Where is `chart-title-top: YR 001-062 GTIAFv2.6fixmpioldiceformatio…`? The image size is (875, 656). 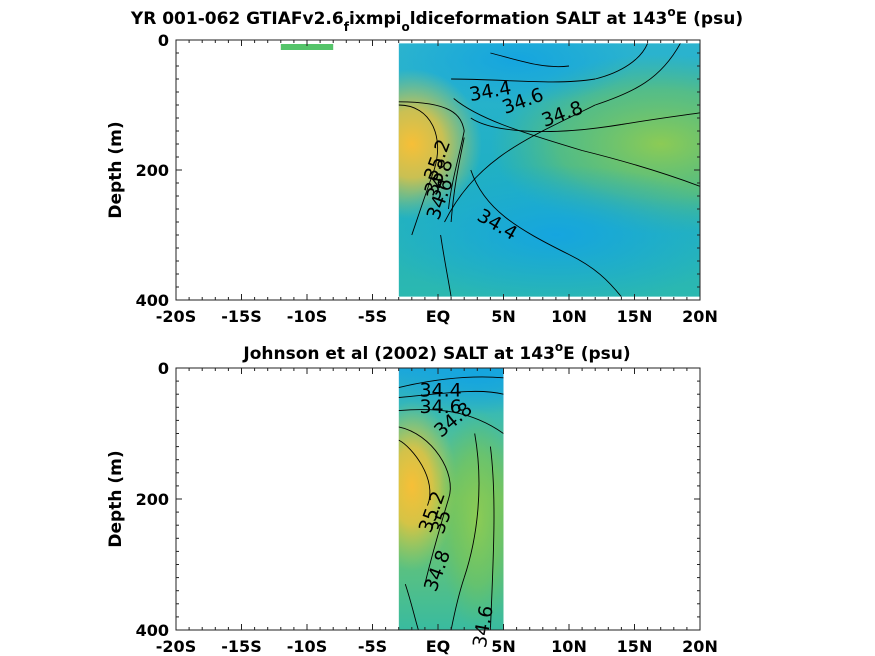
chart-title-top: YR 001-062 GTIAFv2.6fixmpioldiceformatio… is located at coordinates (436, 19).